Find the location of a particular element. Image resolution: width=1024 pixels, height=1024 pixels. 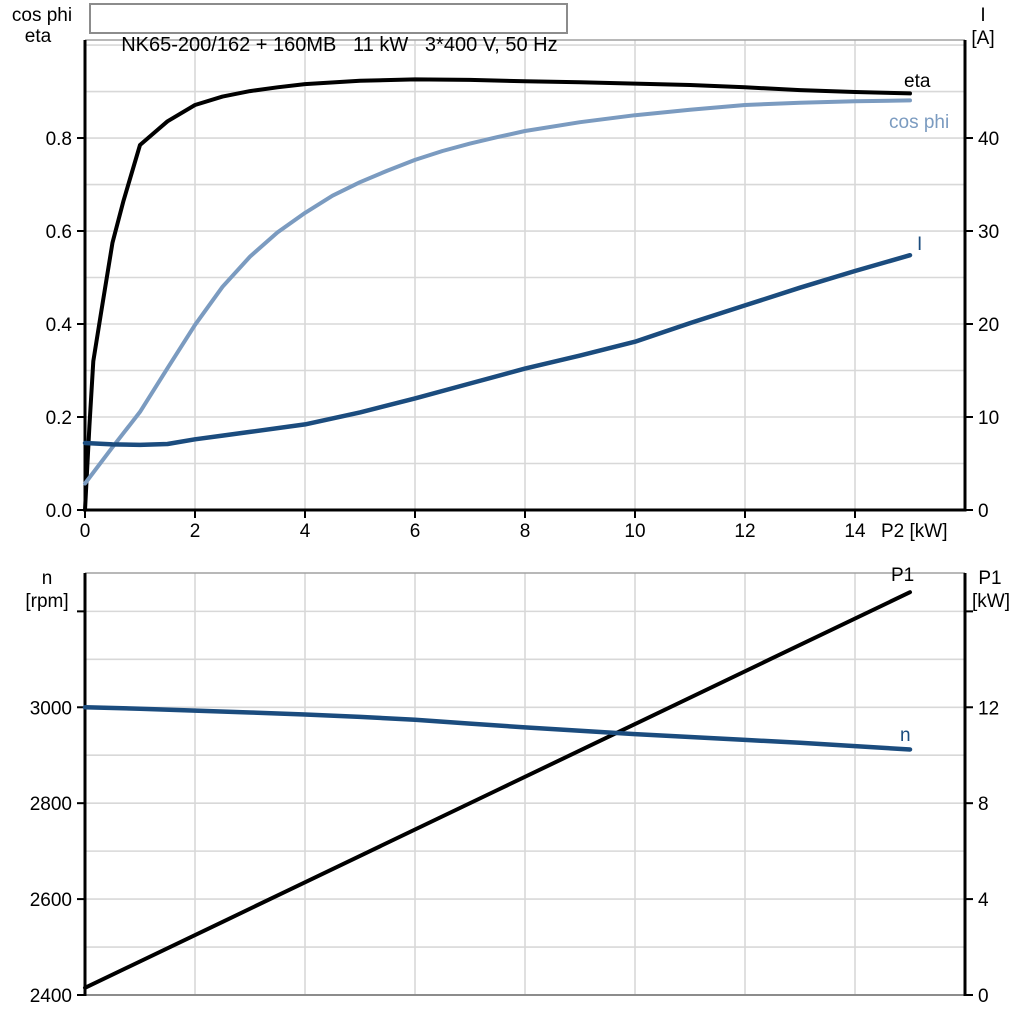

left-tick-label: 0.4 is located at coordinates (59, 325).